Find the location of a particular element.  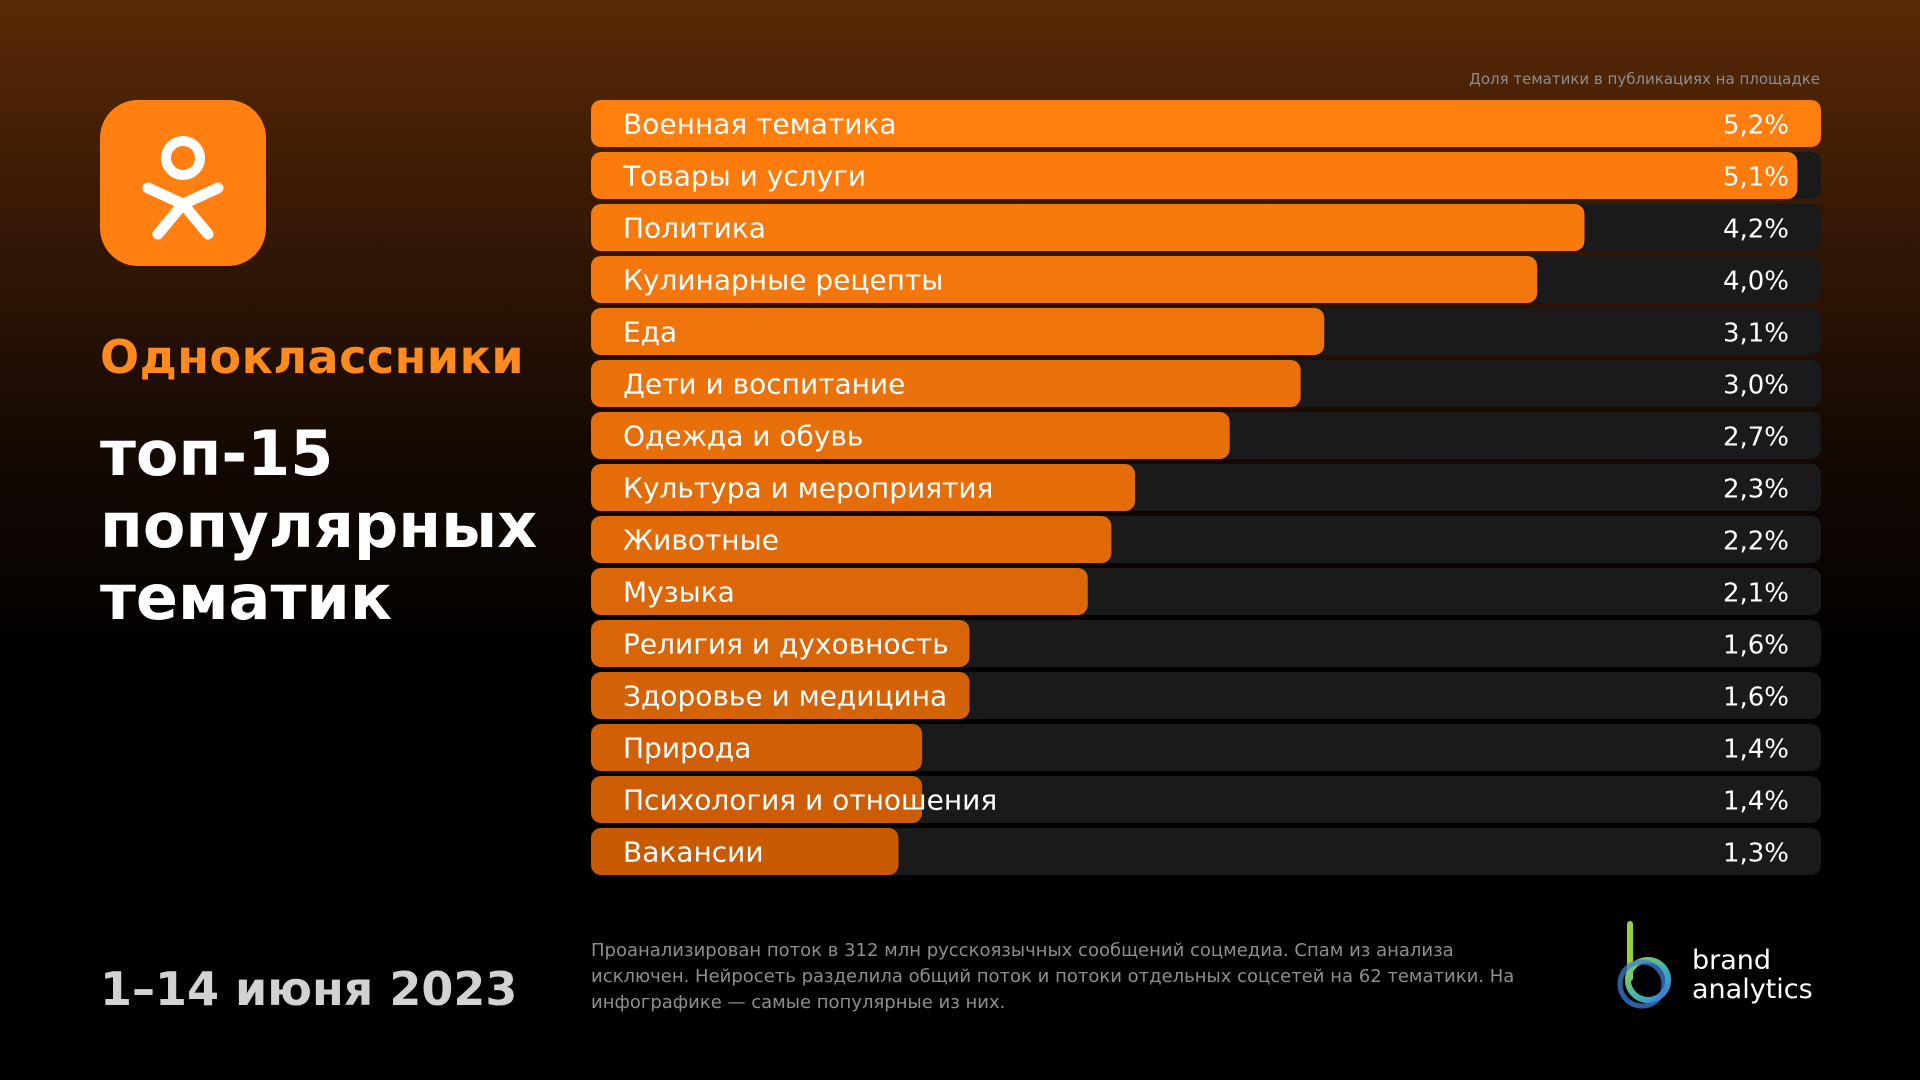

bar-value-label: 3,1% is located at coordinates (1756, 334).